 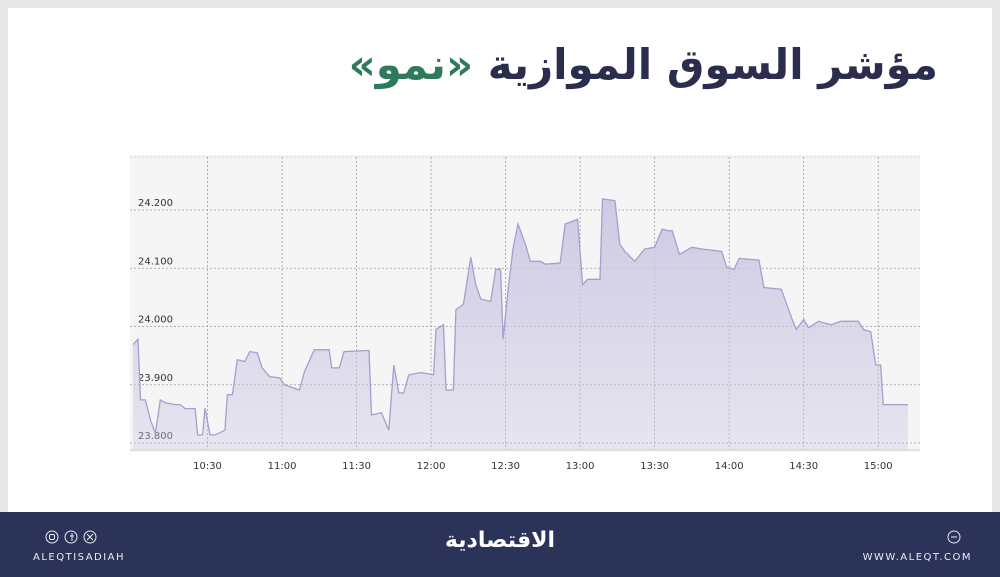 I want to click on footer-logo: الاقتصادية, so click(x=500, y=540).